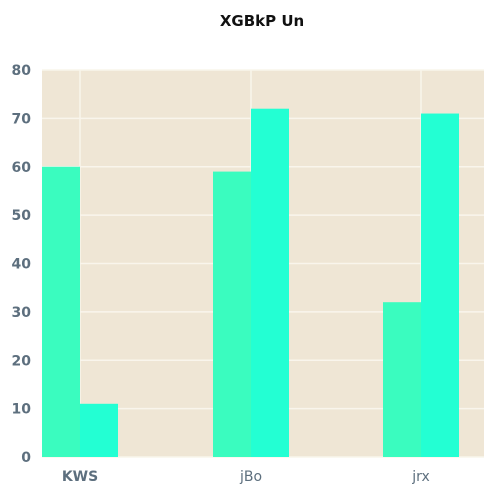  What do you see at coordinates (22, 410) in the screenshot?
I see `y-tick-label: 10` at bounding box center [22, 410].